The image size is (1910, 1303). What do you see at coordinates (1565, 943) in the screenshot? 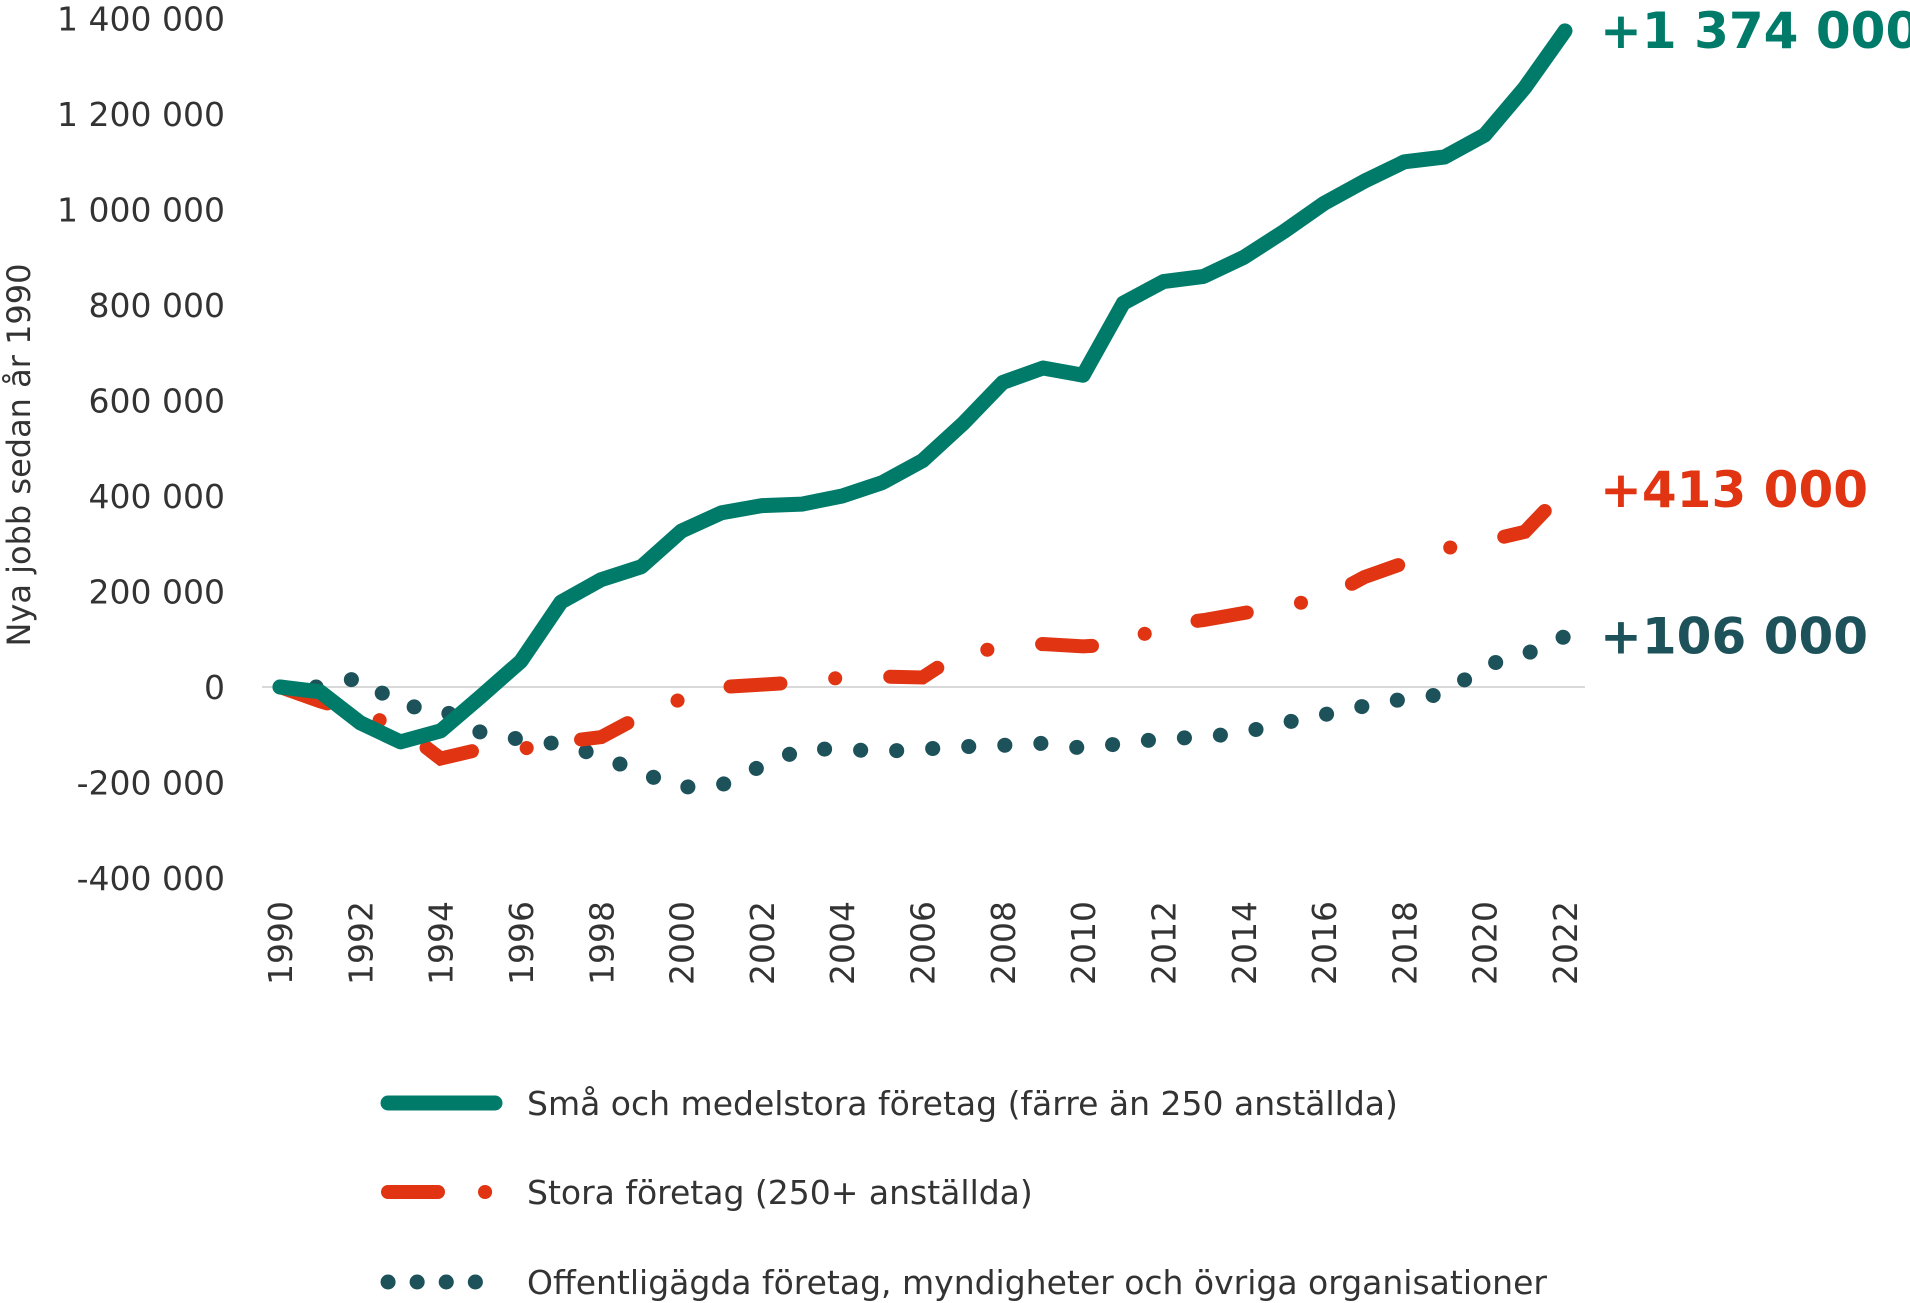
I see `x-tick-label: 2022` at bounding box center [1565, 943].